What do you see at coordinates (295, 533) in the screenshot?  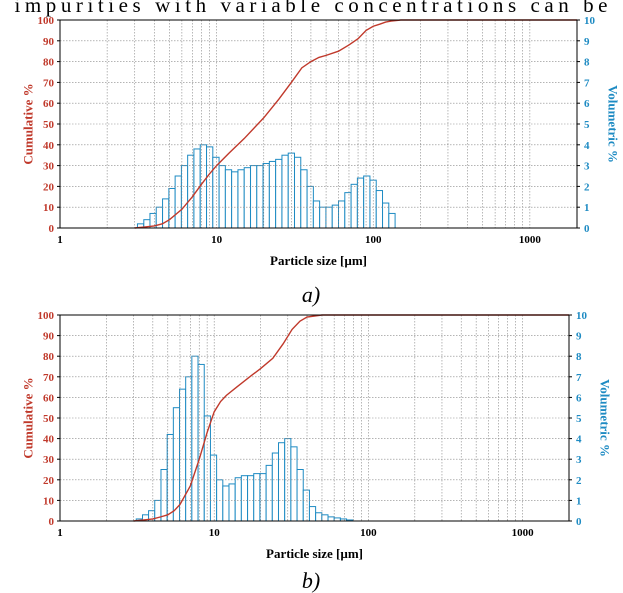 I see `x-tick-labels: 1 10 100 1000` at bounding box center [295, 533].